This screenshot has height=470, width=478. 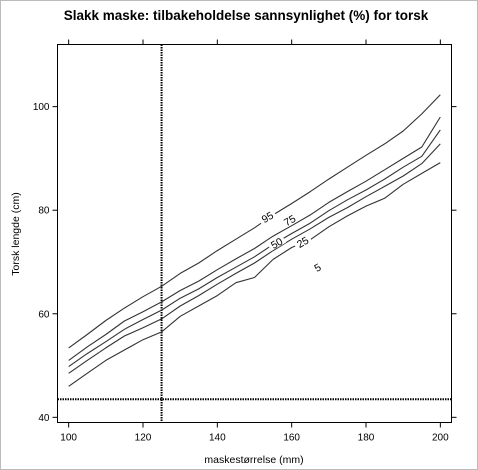 I want to click on contour-label-group: 50, so click(x=276, y=242).